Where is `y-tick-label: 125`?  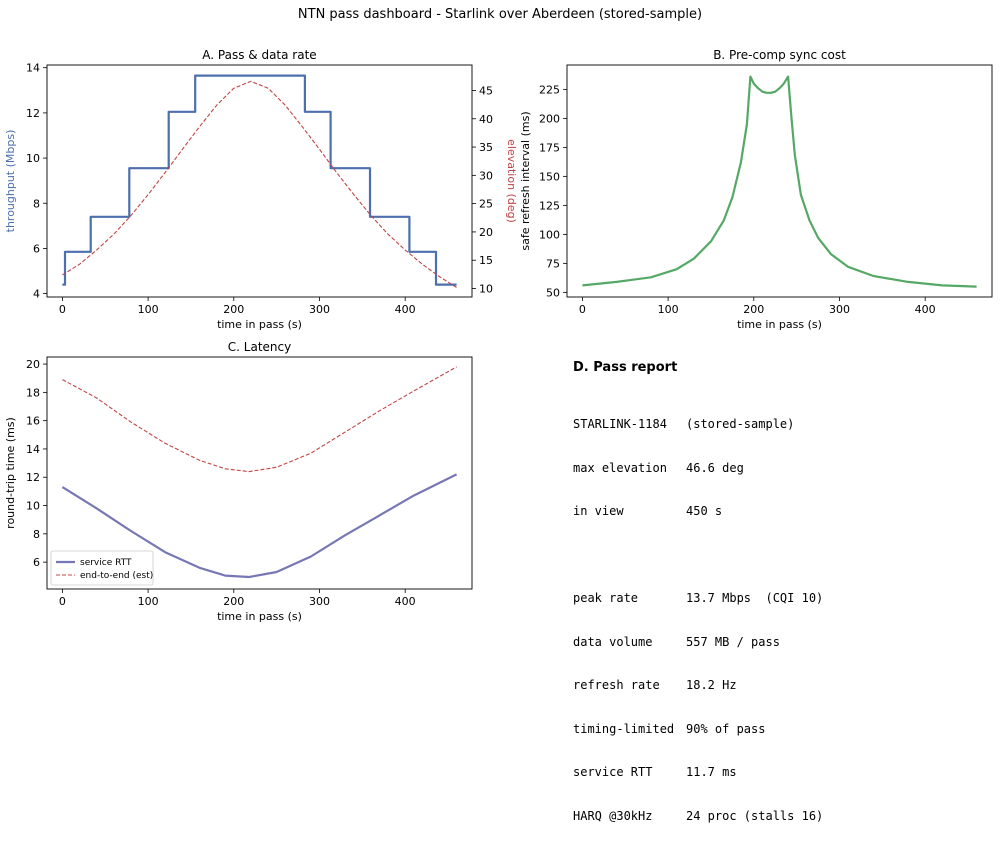
y-tick-label: 125 is located at coordinates (549, 205).